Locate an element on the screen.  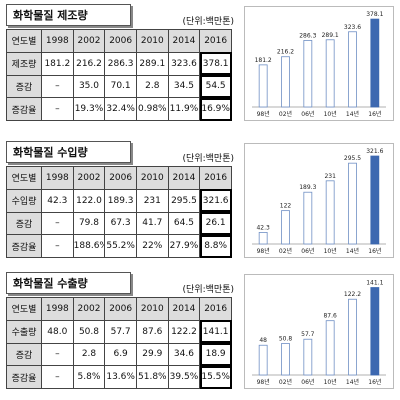
table-cell: 321.6 is located at coordinates (215, 200).